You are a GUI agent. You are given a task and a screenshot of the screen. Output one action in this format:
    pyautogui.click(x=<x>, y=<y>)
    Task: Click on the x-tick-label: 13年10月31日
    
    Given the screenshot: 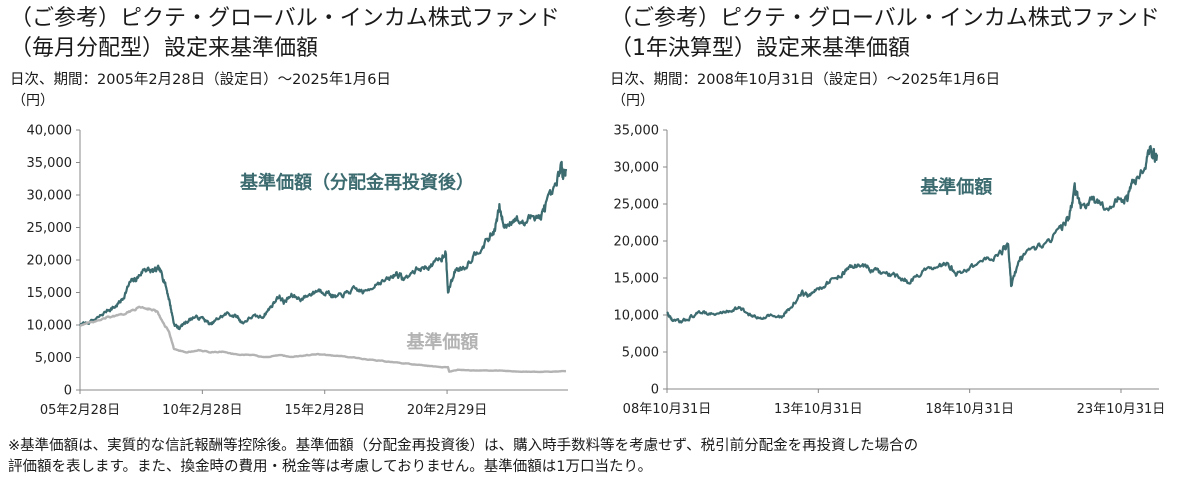 What is the action you would take?
    pyautogui.click(x=818, y=409)
    